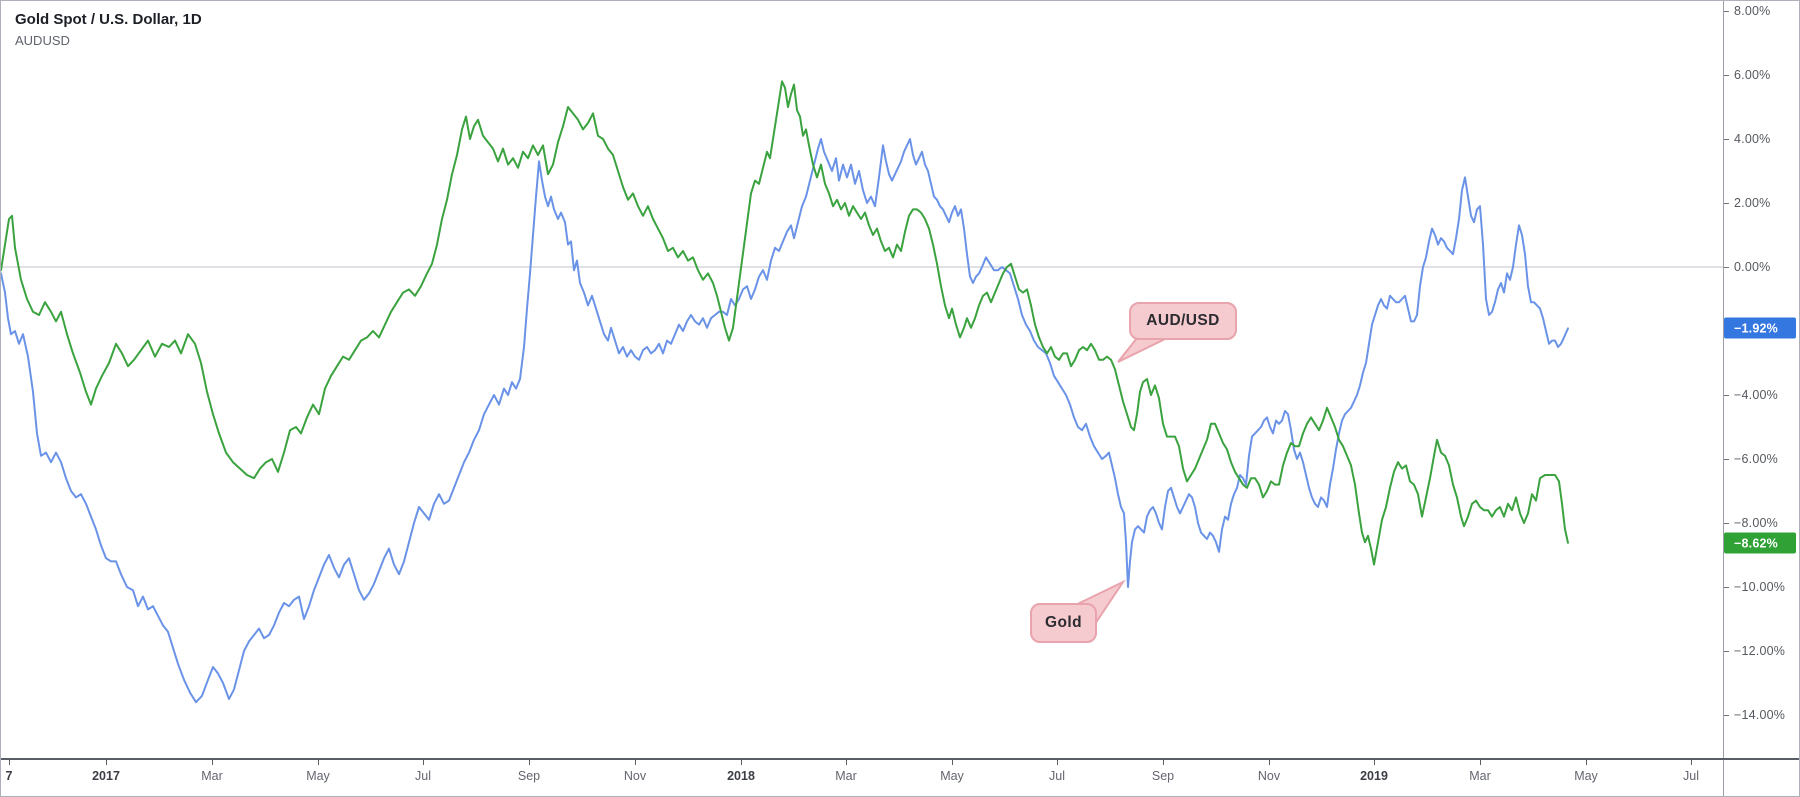  What do you see at coordinates (1063, 623) in the screenshot?
I see `gold-callout: Gold` at bounding box center [1063, 623].